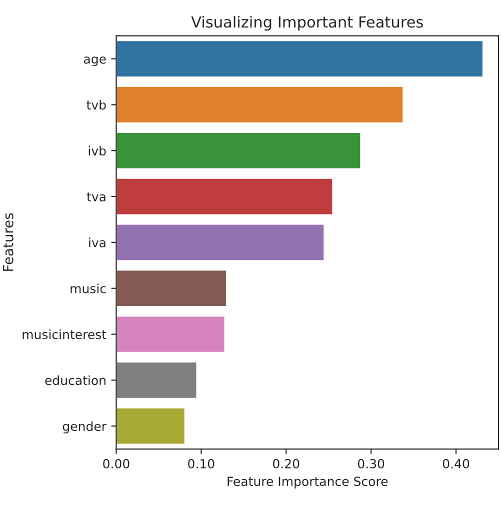  What do you see at coordinates (201, 463) in the screenshot?
I see `x-tick-label: 0.10` at bounding box center [201, 463].